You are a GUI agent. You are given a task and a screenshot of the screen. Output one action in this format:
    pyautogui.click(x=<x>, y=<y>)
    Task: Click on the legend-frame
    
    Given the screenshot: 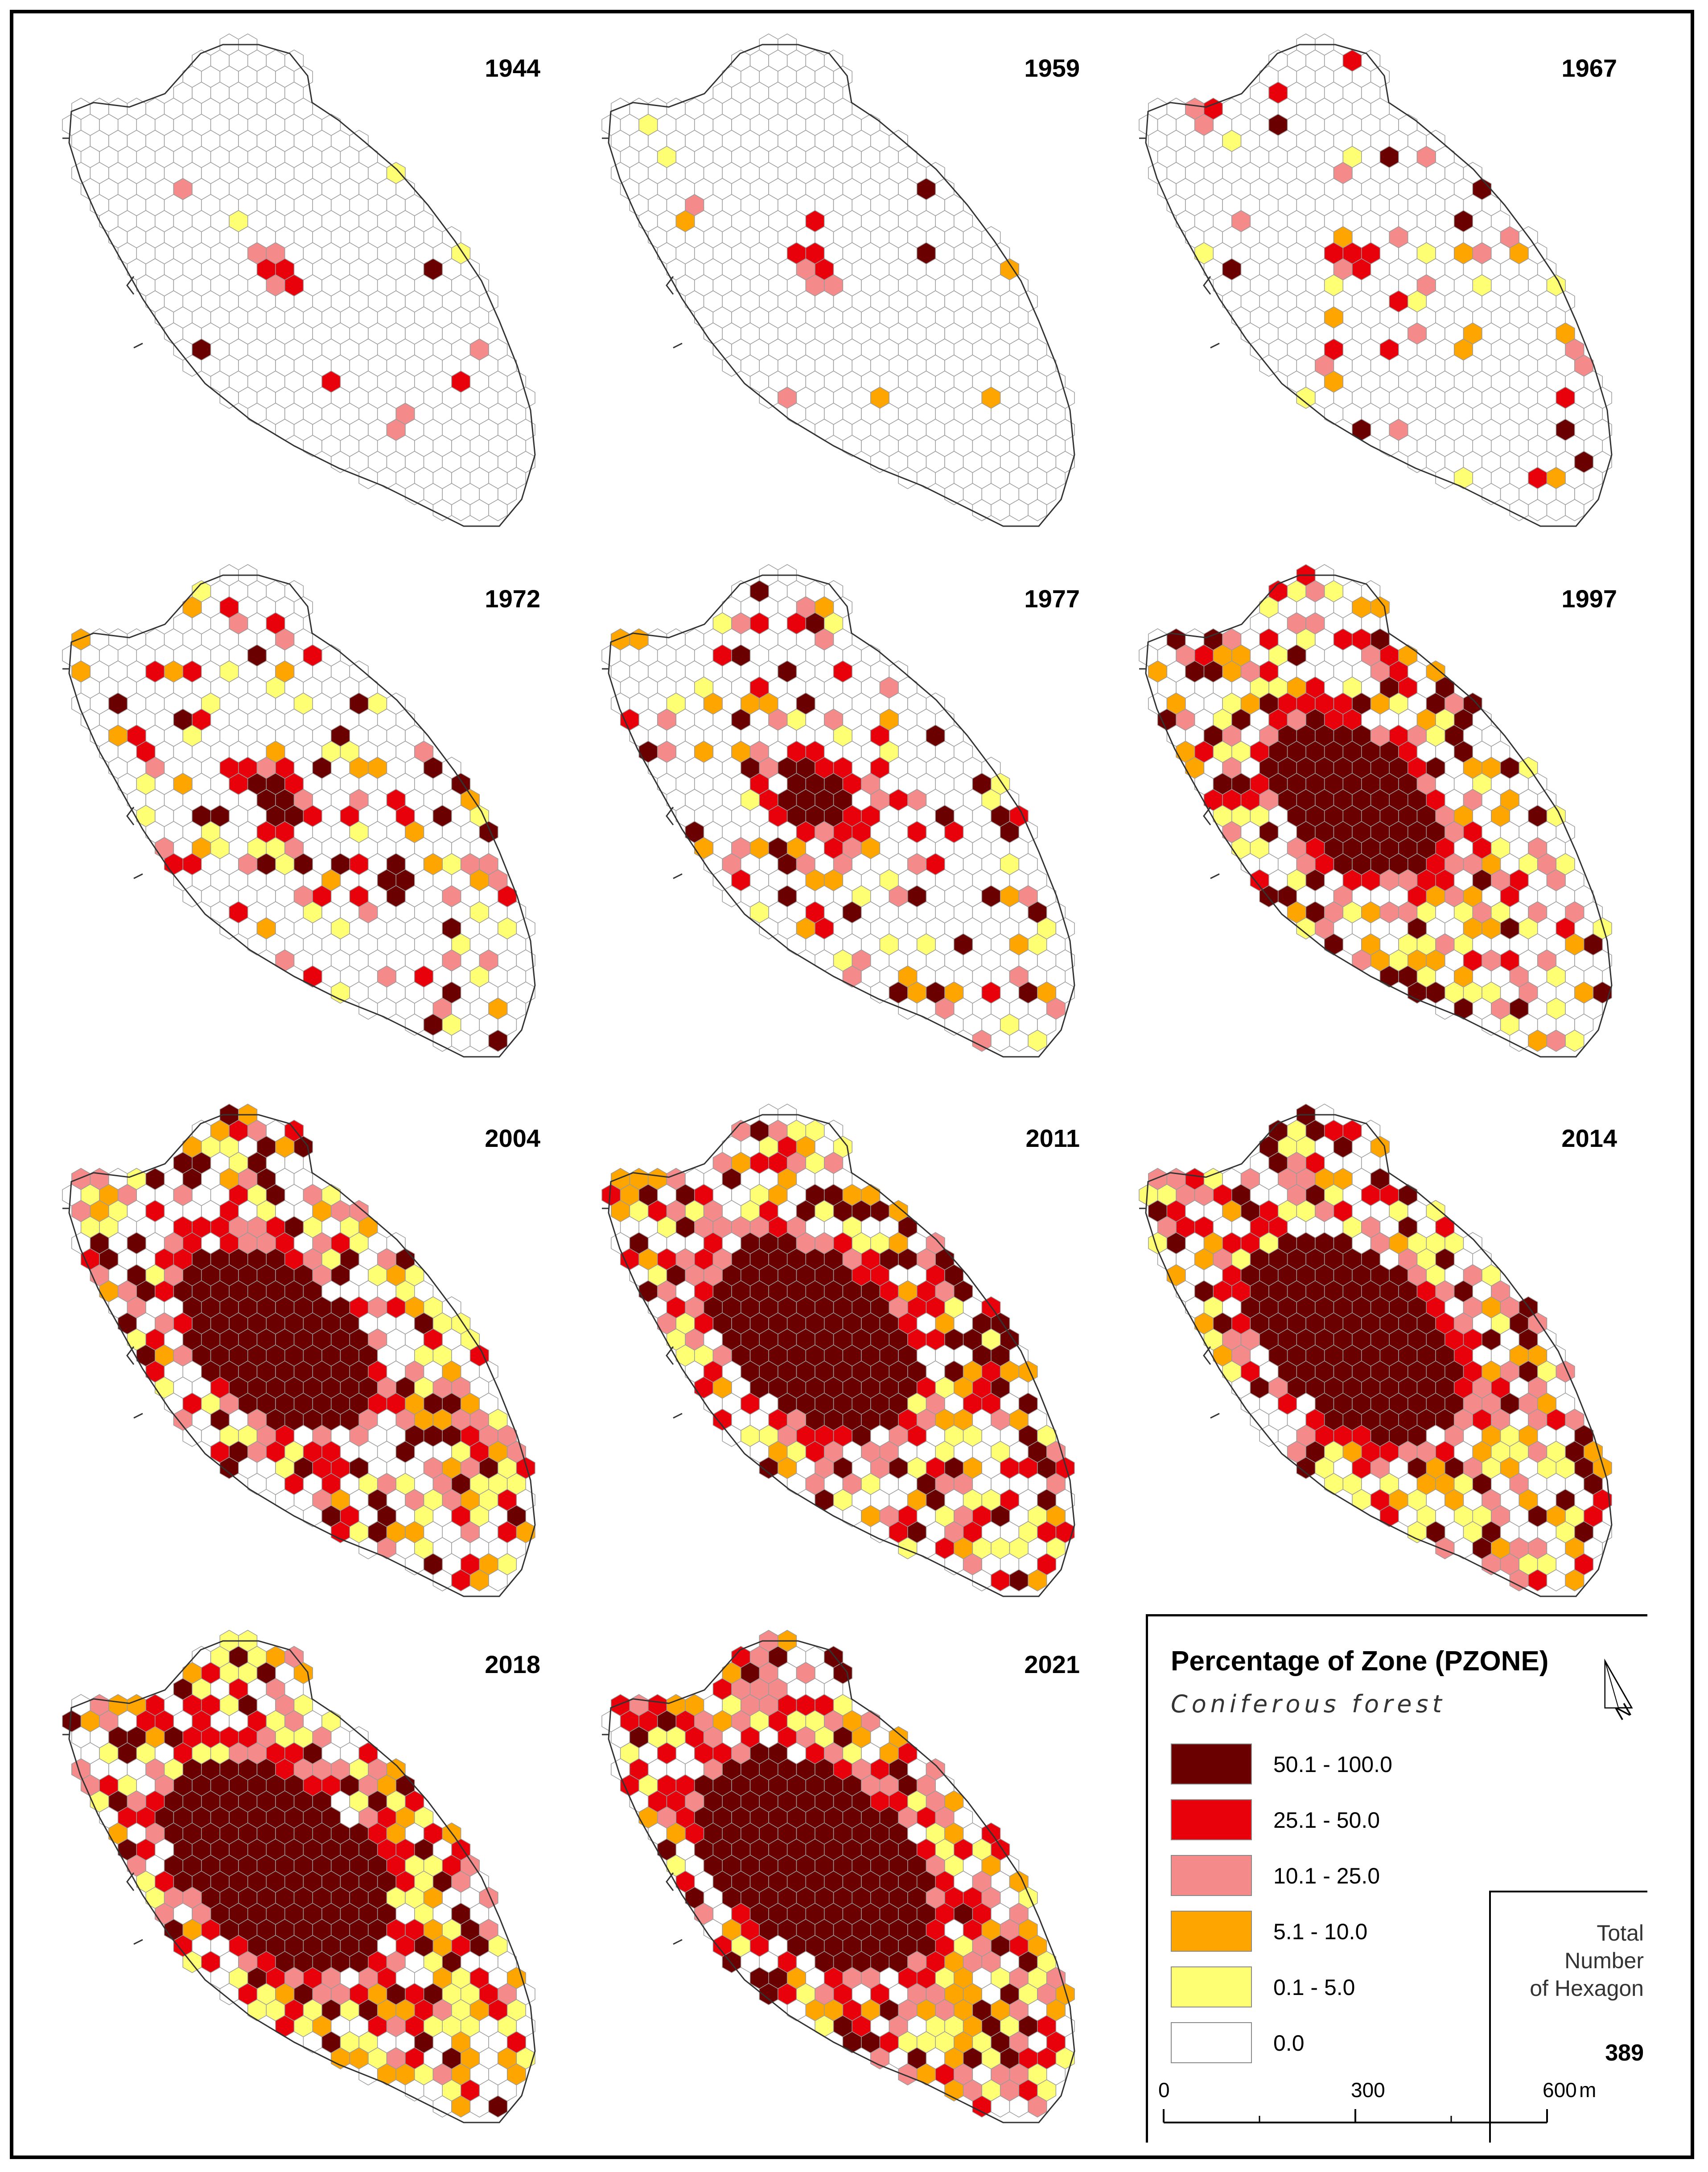 What is the action you would take?
    pyautogui.click(x=1397, y=1878)
    